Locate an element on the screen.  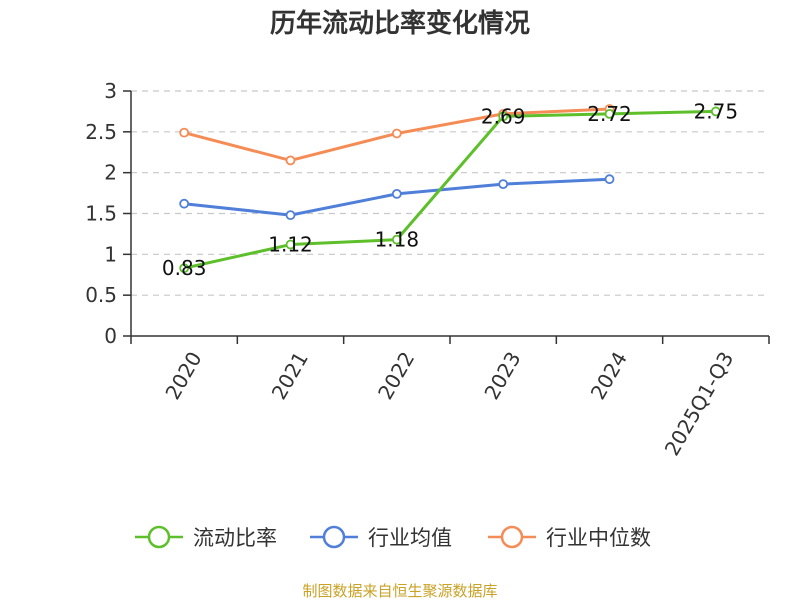
legend-label: 行业中位数 is located at coordinates (598, 538).